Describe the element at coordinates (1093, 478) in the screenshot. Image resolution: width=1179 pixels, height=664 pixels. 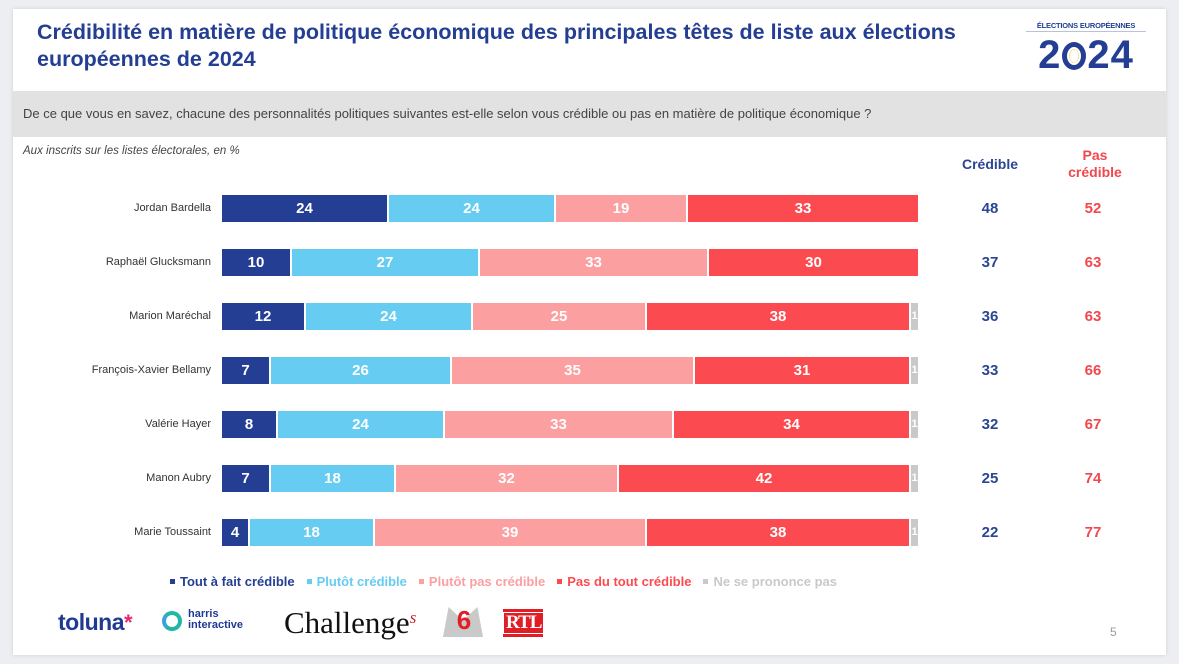
I see `total-pas-credible: 74` at that location.